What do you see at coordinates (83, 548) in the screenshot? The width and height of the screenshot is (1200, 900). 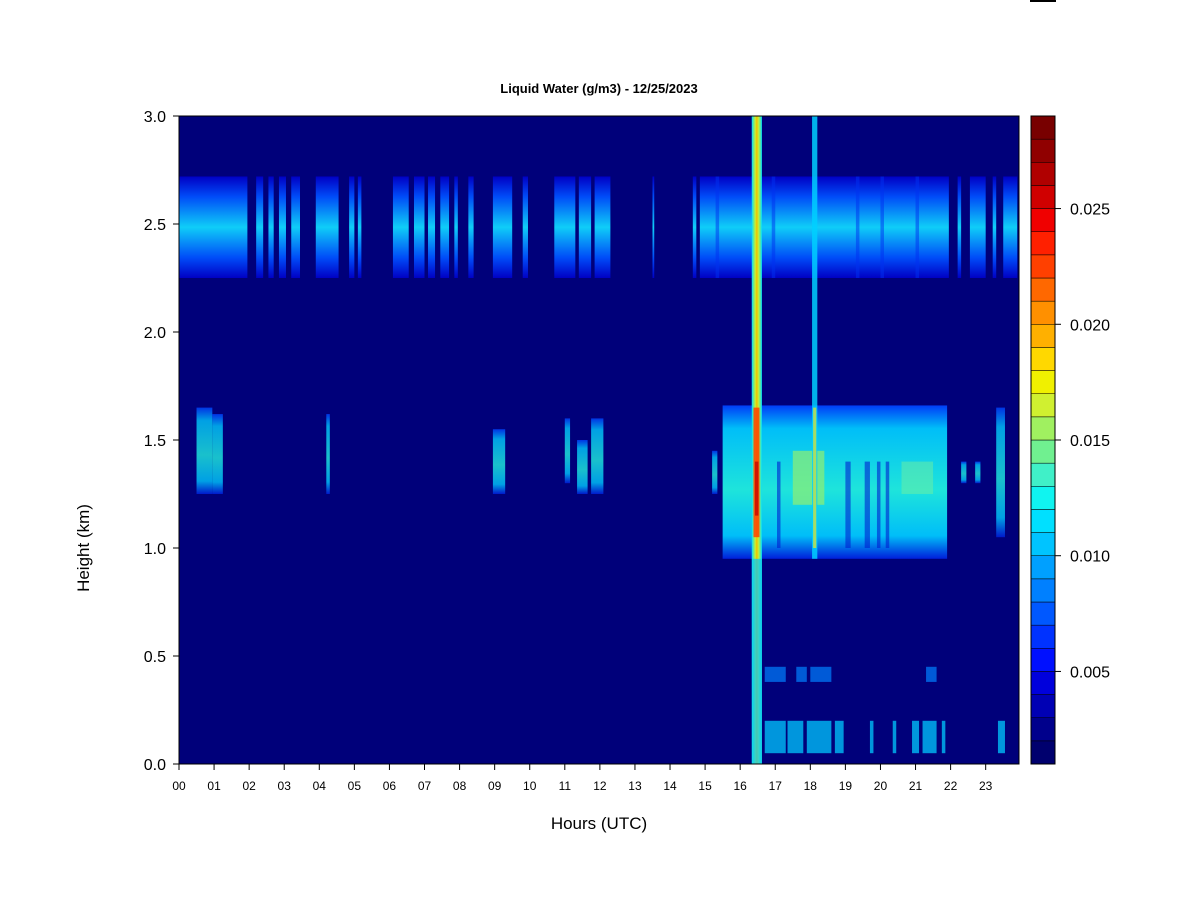 I see `y-axis-label: Height (km)` at bounding box center [83, 548].